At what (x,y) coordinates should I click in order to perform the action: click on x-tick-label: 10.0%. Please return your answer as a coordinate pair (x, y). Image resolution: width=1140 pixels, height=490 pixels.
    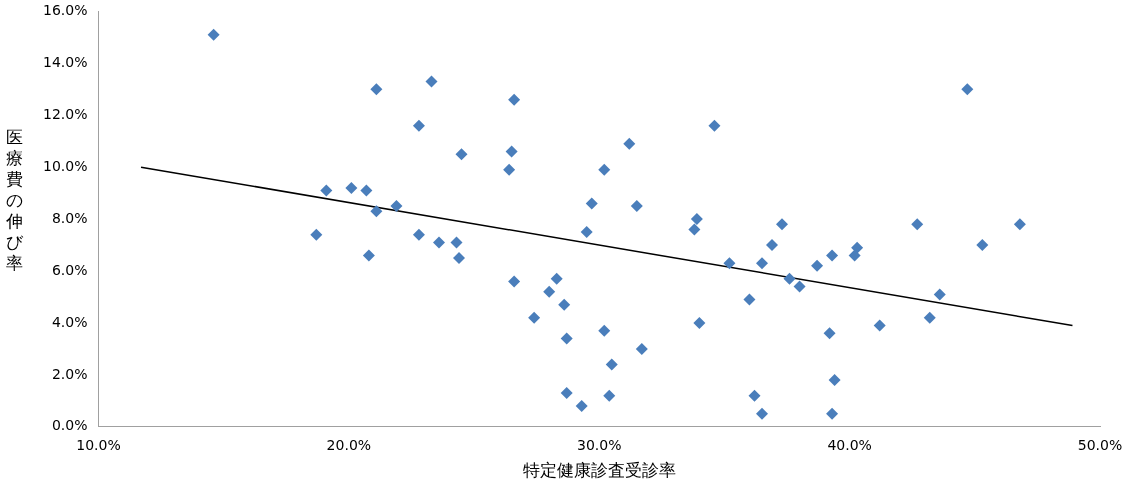
    Looking at the image, I should click on (98, 444).